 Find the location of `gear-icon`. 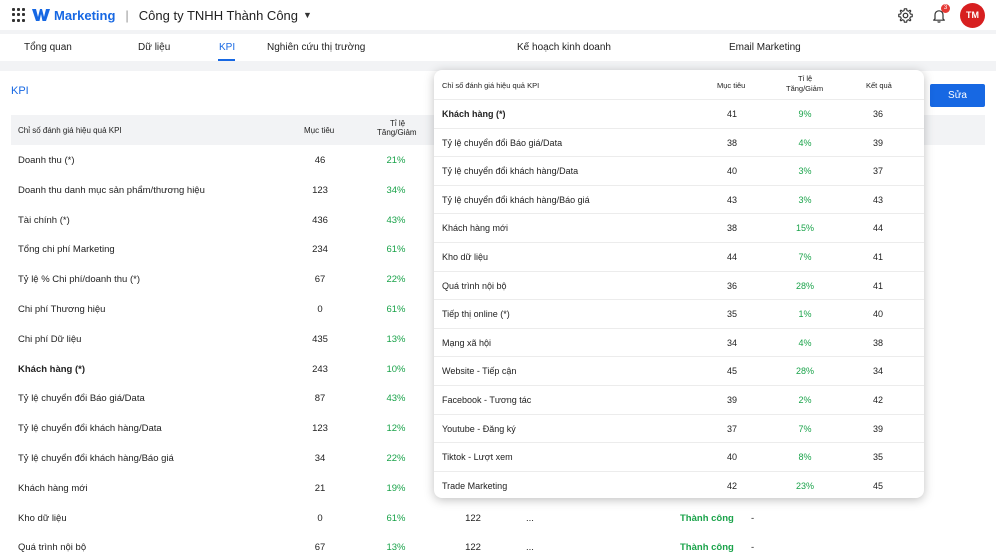

gear-icon is located at coordinates (905, 15).